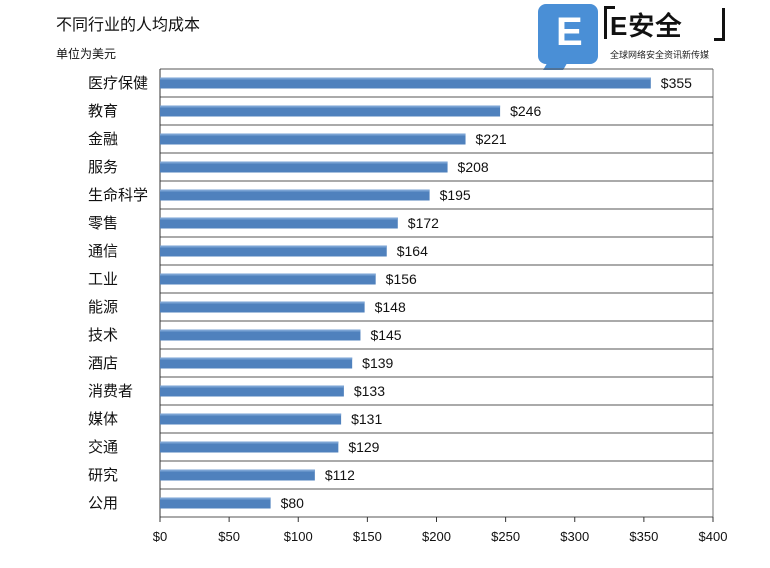  What do you see at coordinates (385, 335) in the screenshot?
I see `value-label: $145` at bounding box center [385, 335].